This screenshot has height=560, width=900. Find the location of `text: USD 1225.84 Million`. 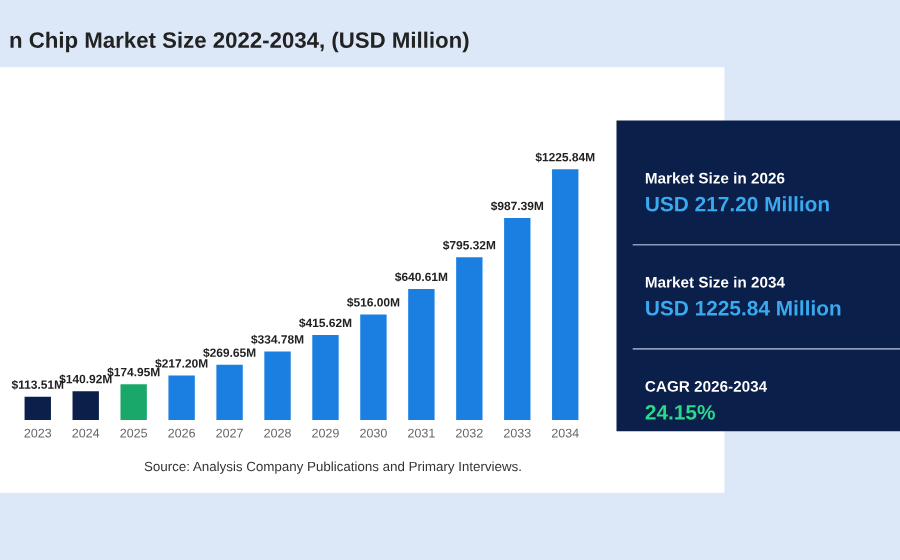

text: USD 1225.84 Million is located at coordinates (743, 308).